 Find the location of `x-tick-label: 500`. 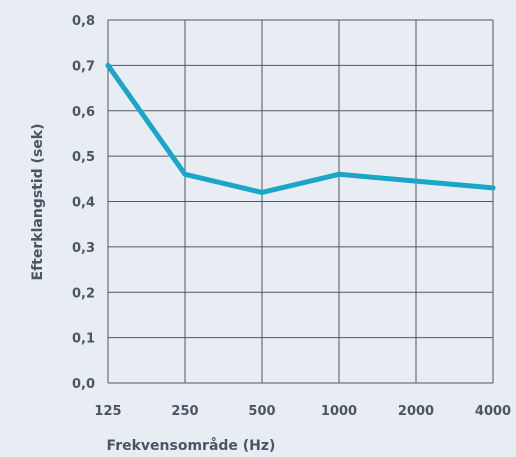

x-tick-label: 500 is located at coordinates (261, 411).